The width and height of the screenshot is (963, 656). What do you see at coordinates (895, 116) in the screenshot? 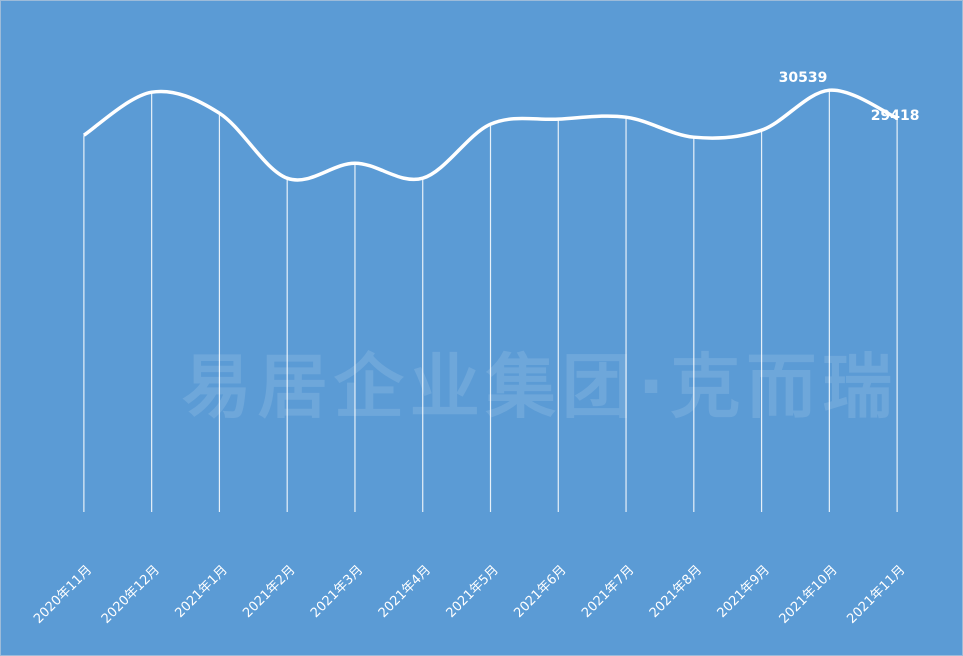
I see `data-label: 29418` at bounding box center [895, 116].